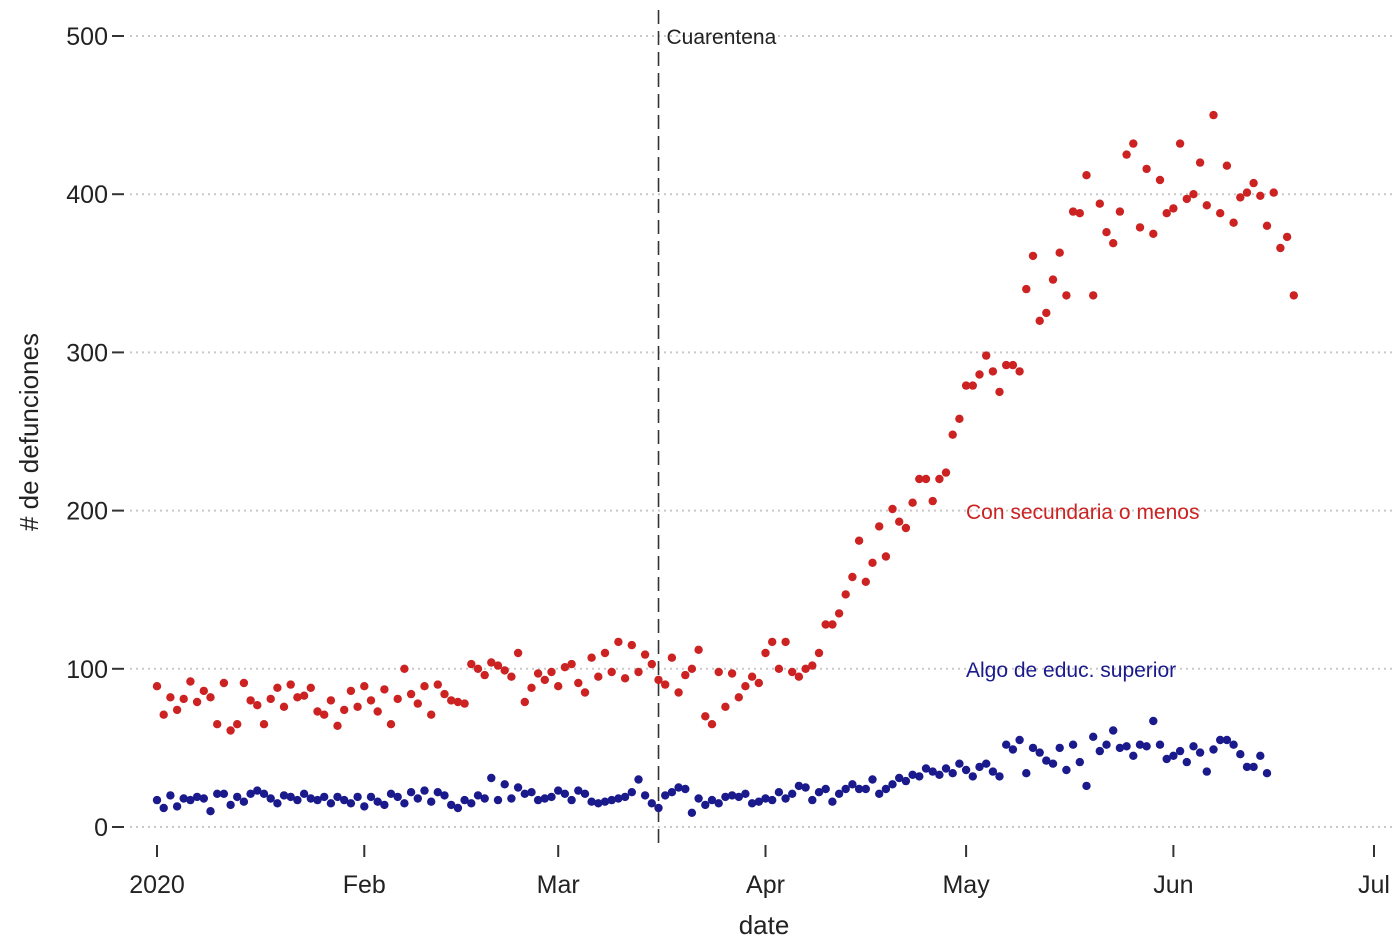 This screenshot has width=1397, height=943. Describe the element at coordinates (765, 885) in the screenshot. I see `x-tick-label: Apr` at that location.